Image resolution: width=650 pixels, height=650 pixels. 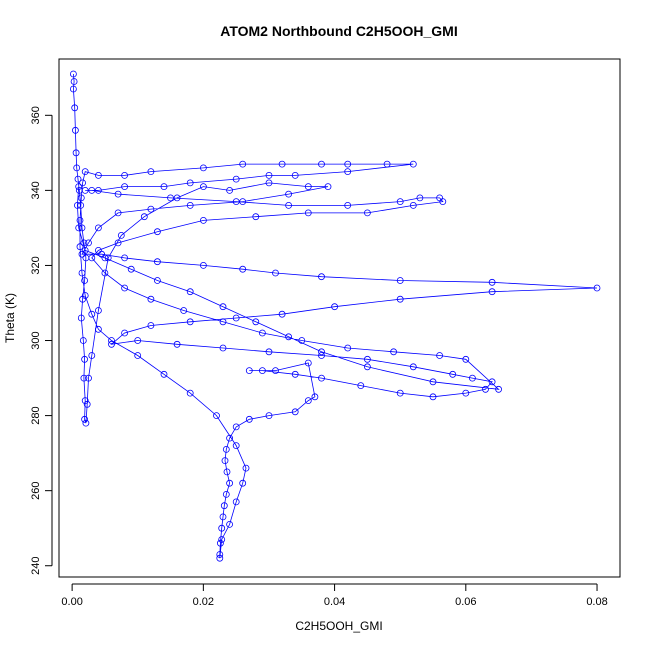 What do you see at coordinates (36, 115) in the screenshot?
I see `y-tick-label: 360` at bounding box center [36, 115].